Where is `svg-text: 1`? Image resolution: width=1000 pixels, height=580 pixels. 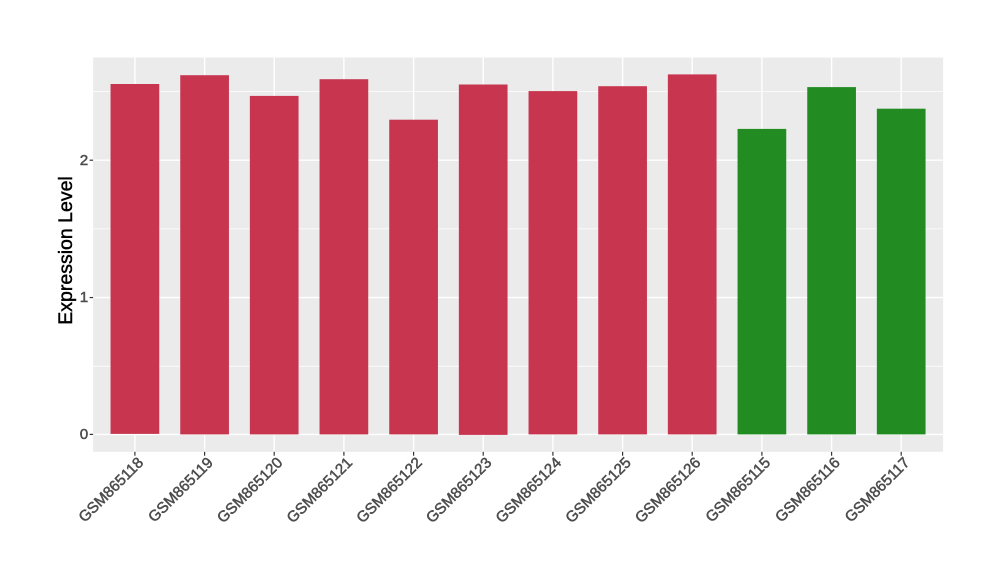
svg-text: 1 is located at coordinates (84, 297).